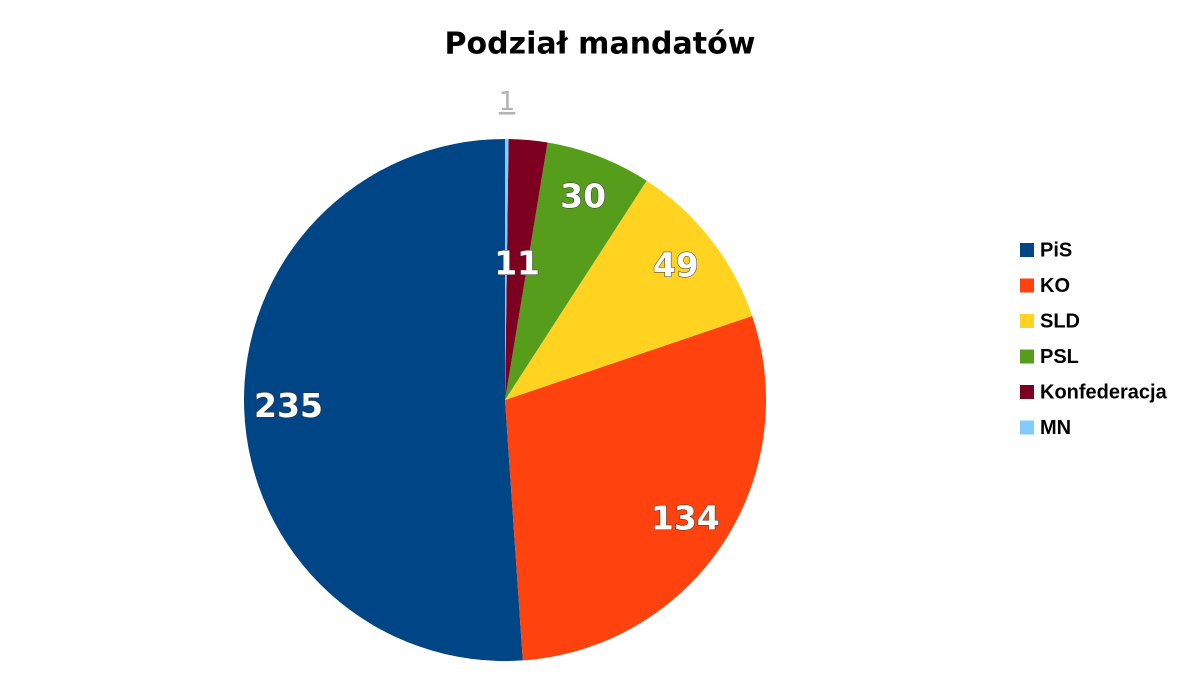  I want to click on data-label: 49, so click(676, 264).